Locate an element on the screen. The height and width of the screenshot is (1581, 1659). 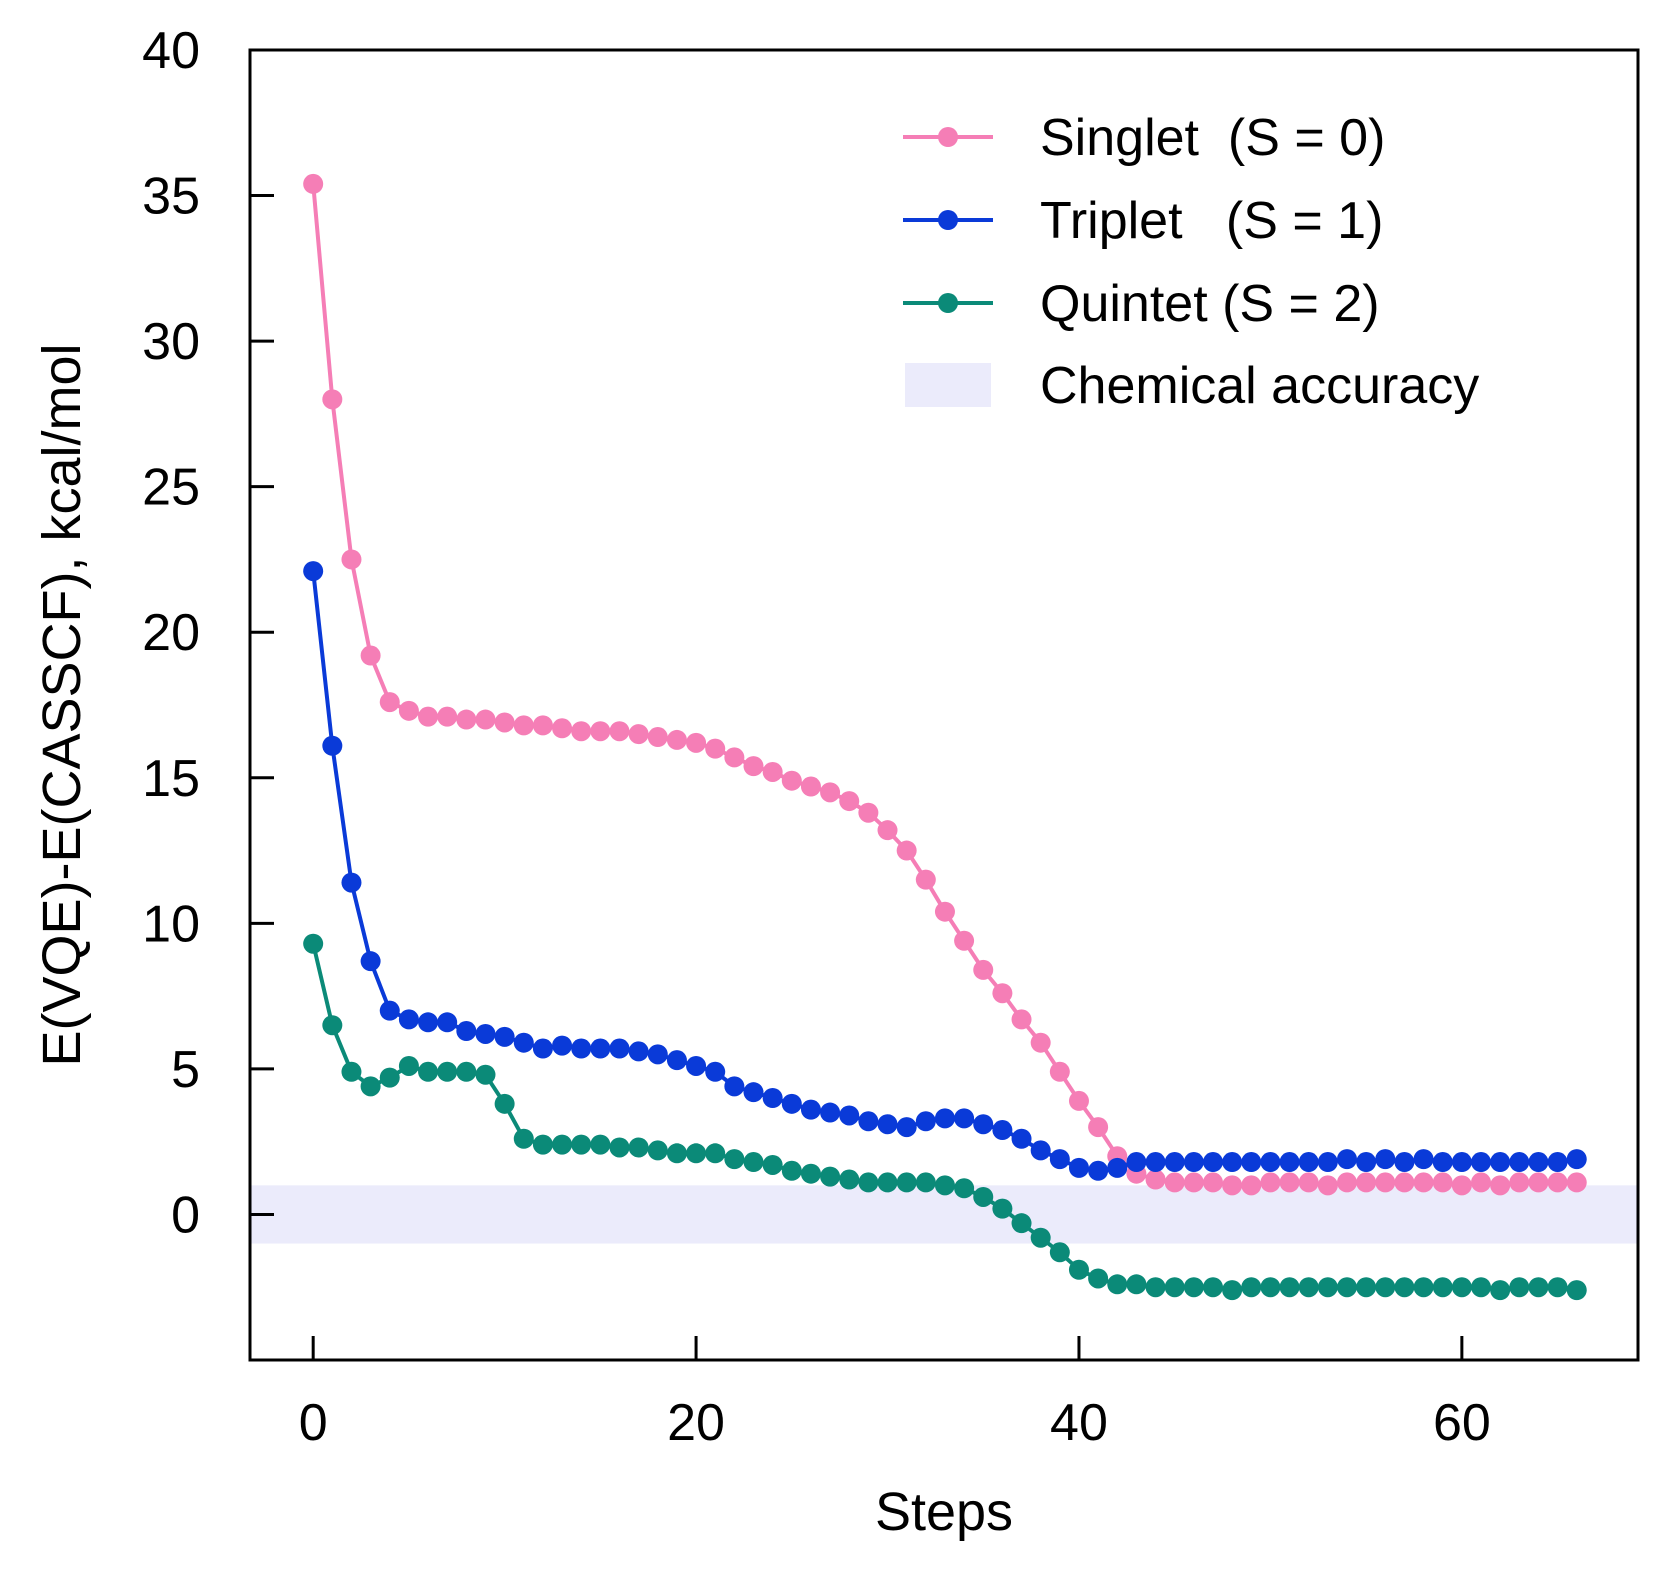
x-axis-title: Steps is located at coordinates (944, 1512).